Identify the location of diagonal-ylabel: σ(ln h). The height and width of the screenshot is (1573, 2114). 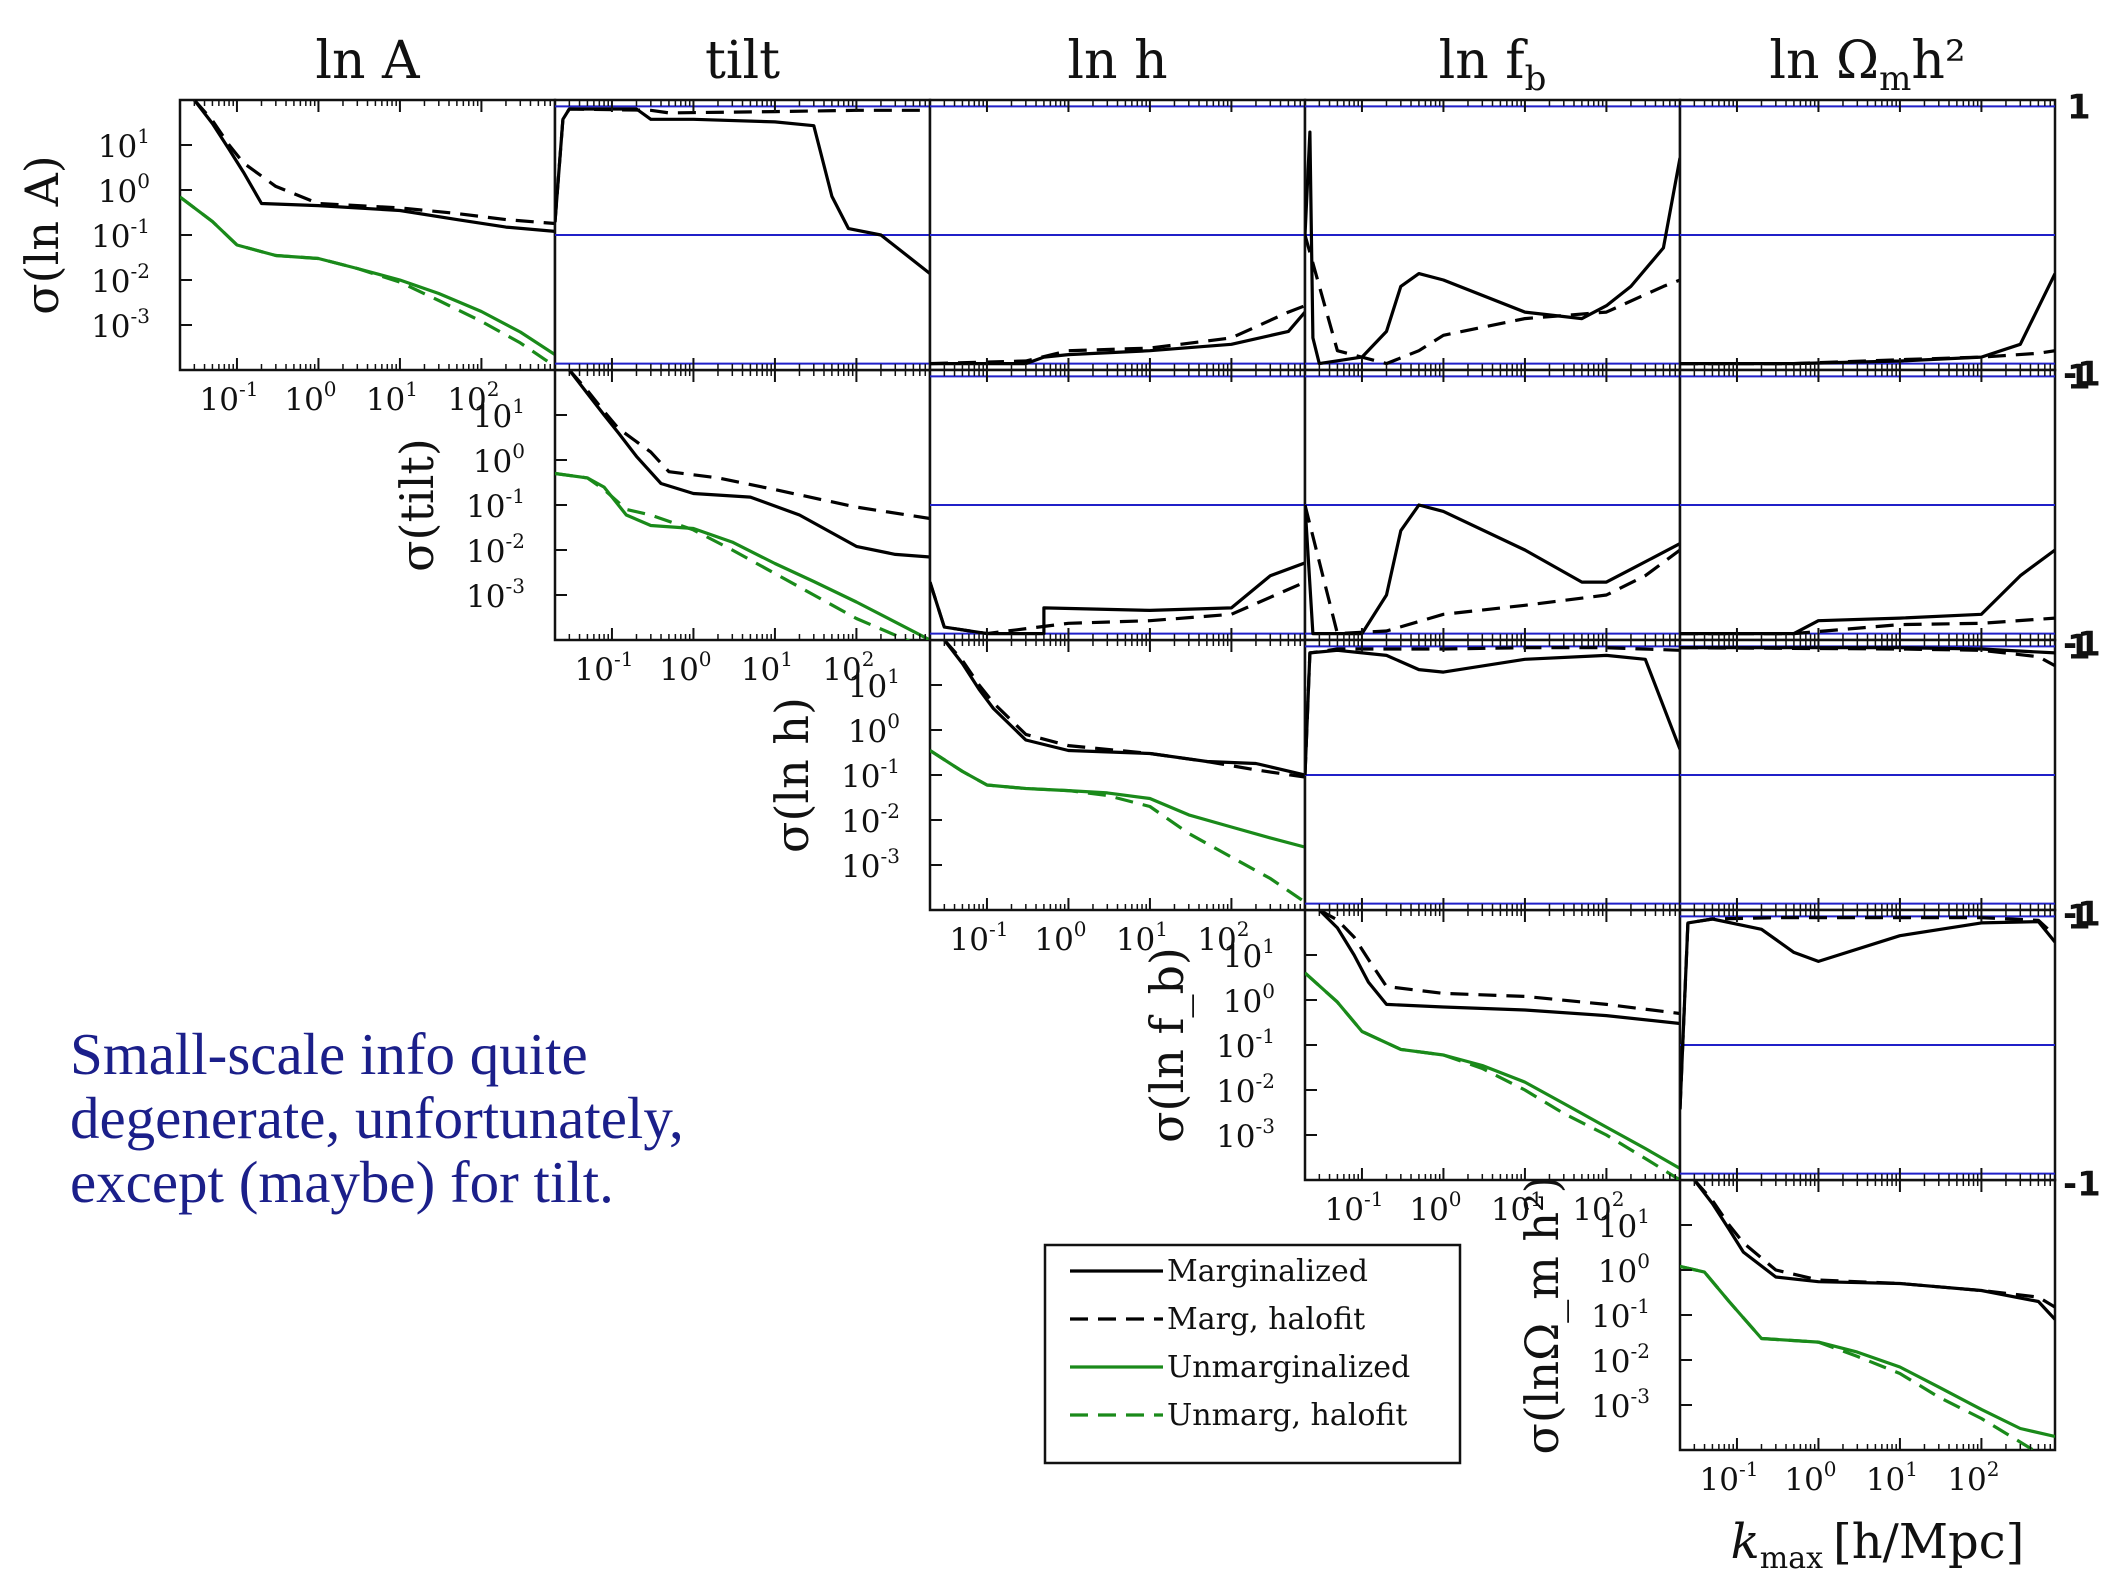
(792, 775).